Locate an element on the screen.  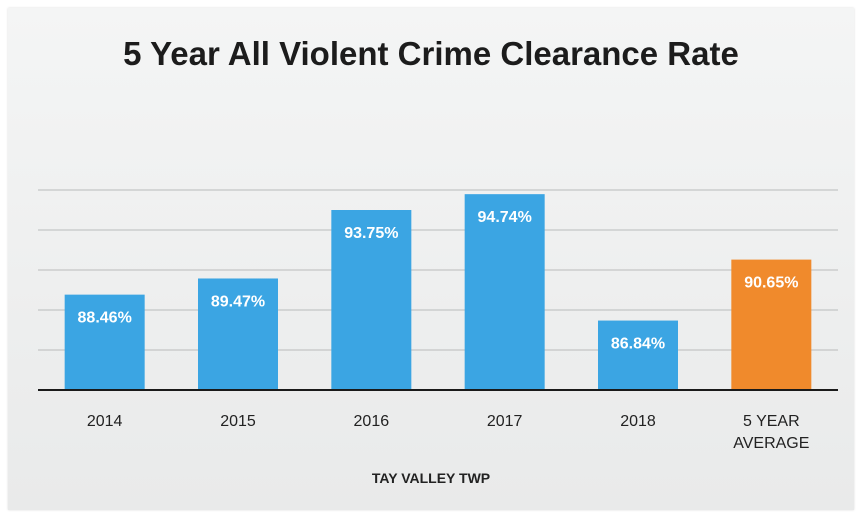
x-tick-label: AVERAGE is located at coordinates (771, 443).